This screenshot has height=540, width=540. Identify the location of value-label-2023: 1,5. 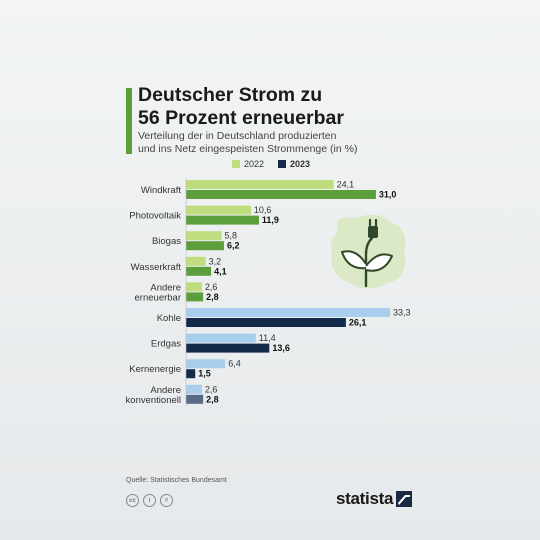
(204, 374).